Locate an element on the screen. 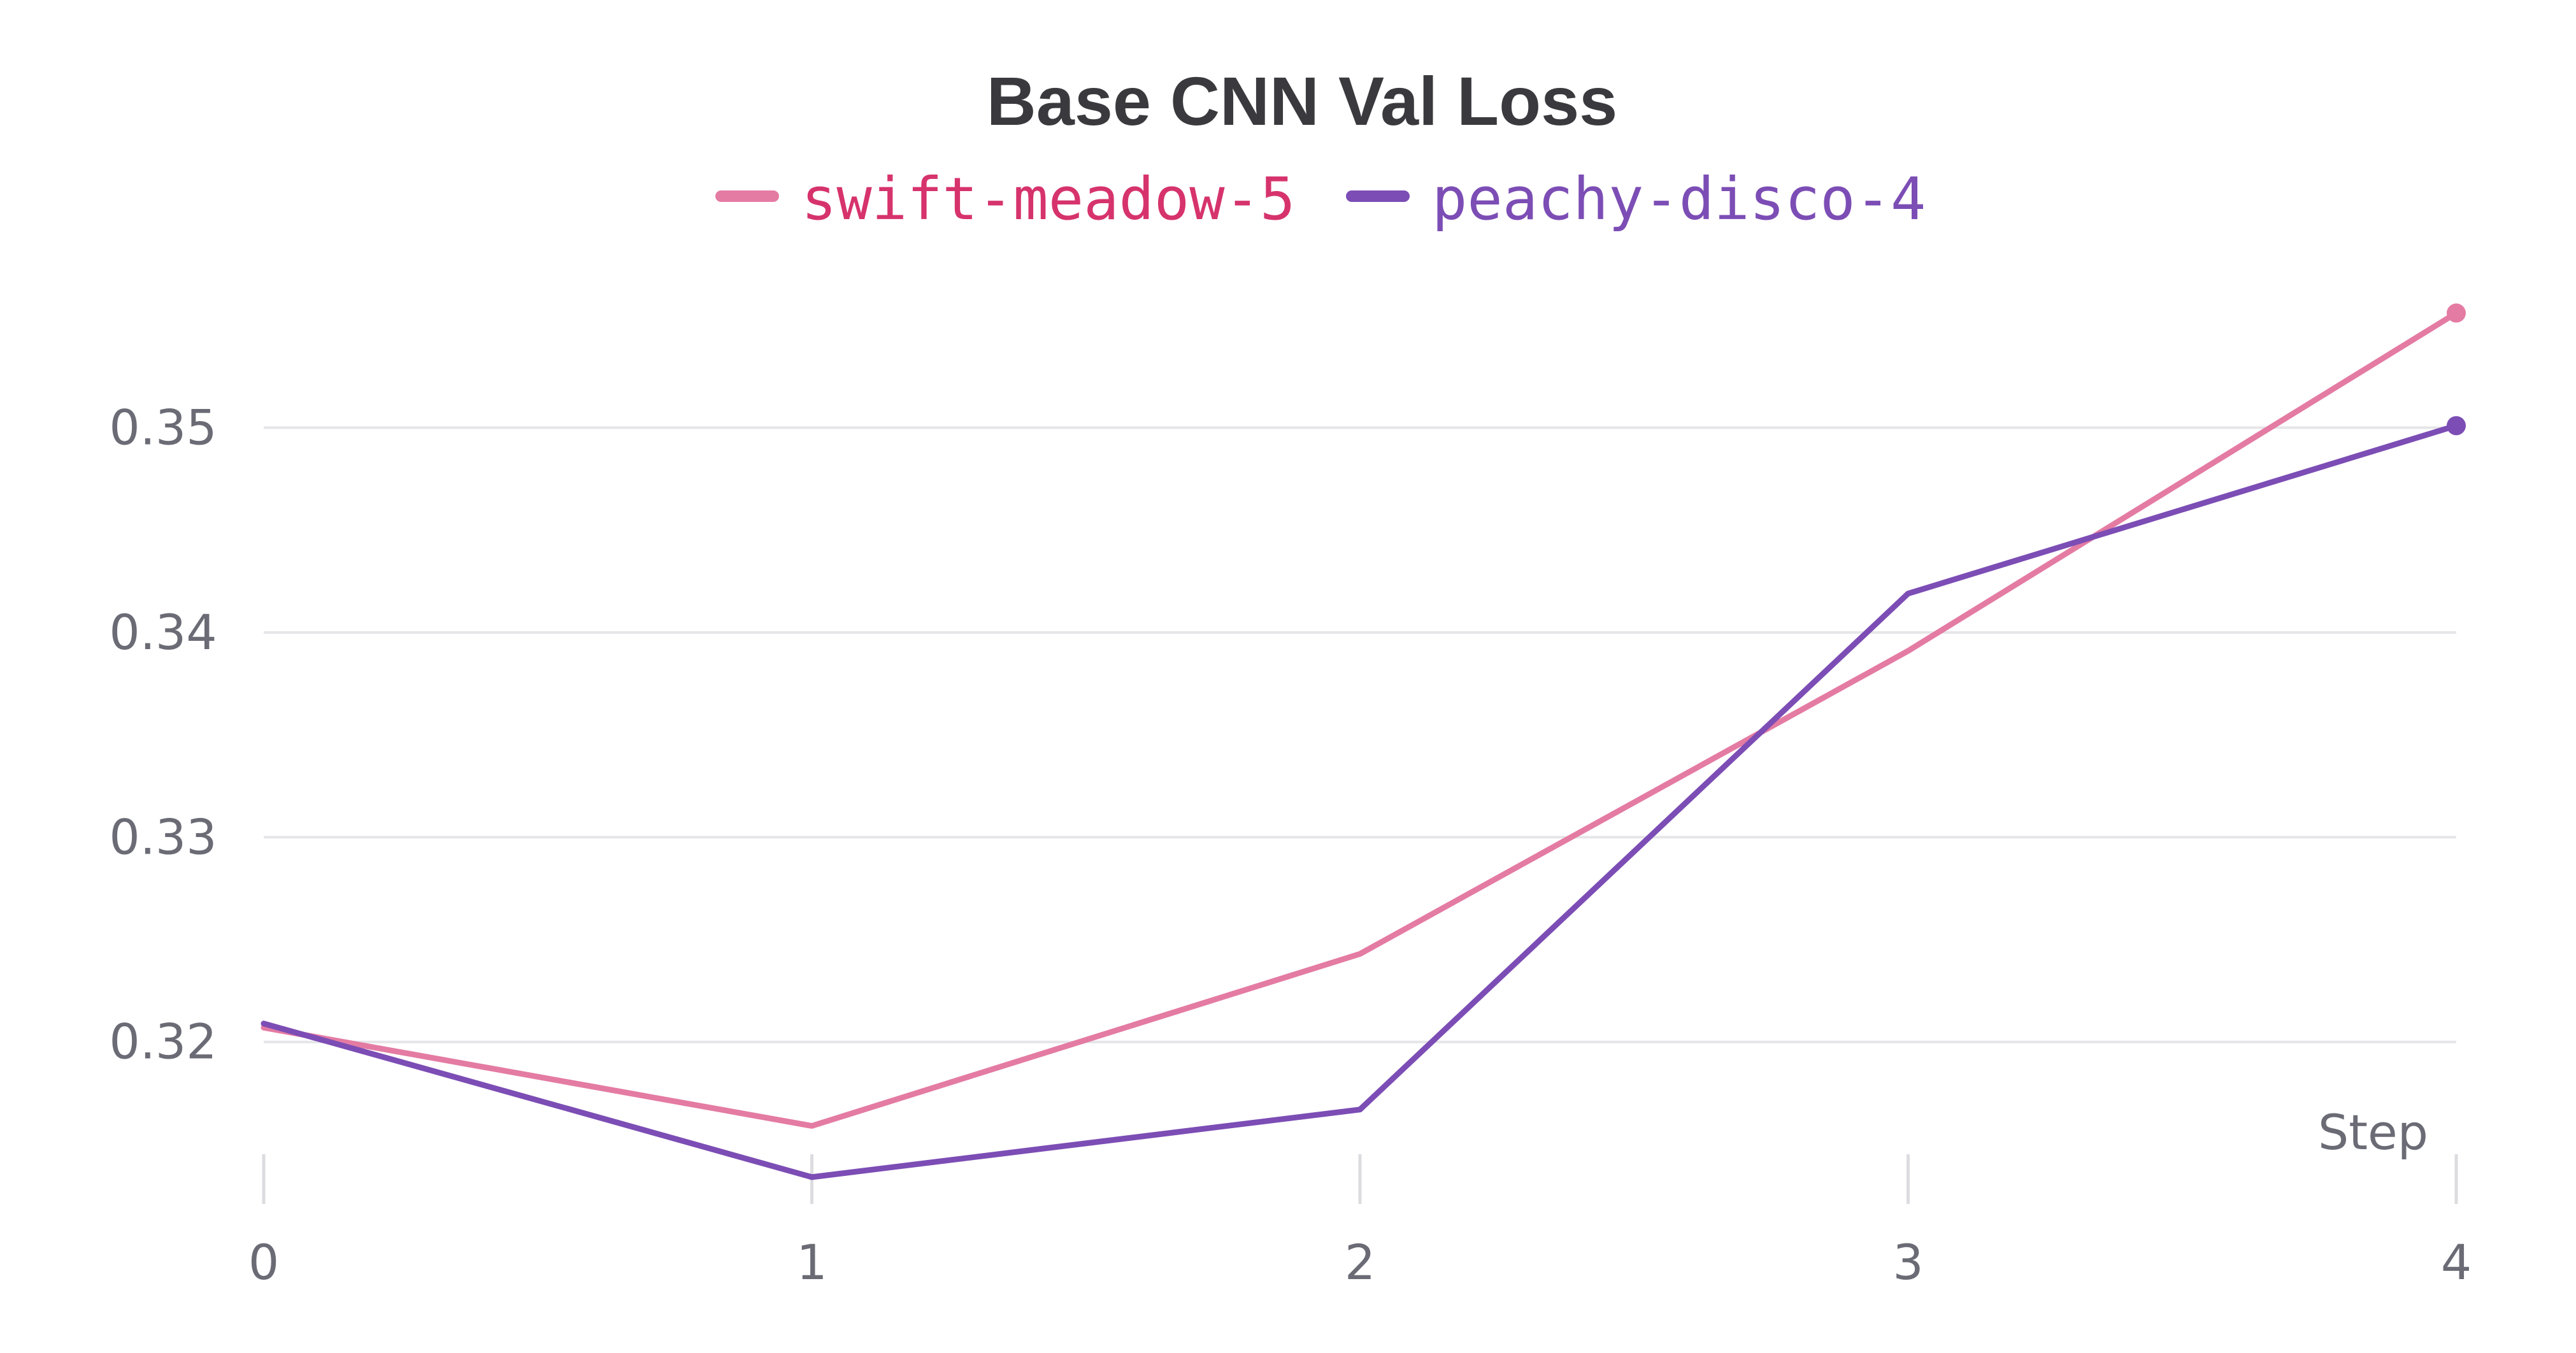 Image resolution: width=2576 pixels, height=1353 pixels. x-axis-label: Step is located at coordinates (2373, 1132).